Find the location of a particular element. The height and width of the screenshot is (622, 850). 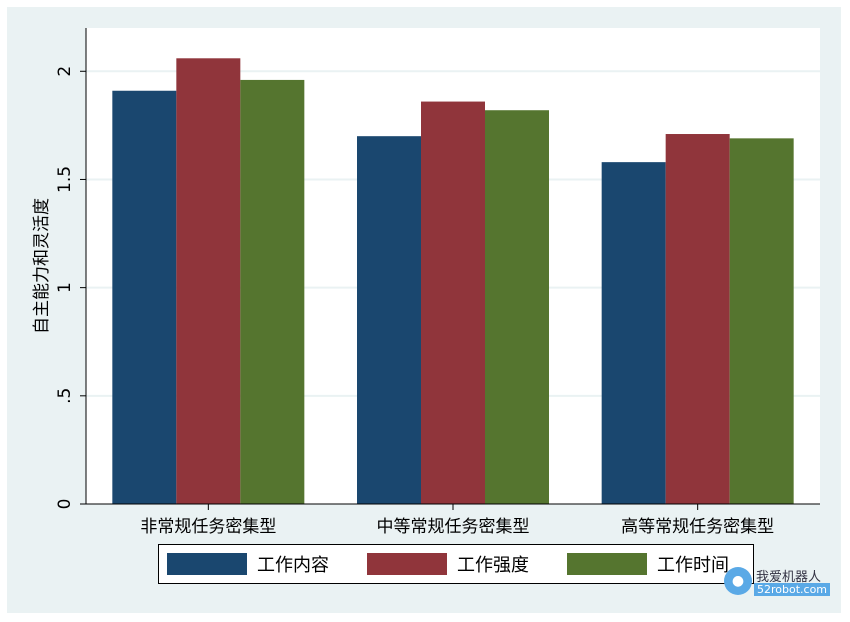

y-tick-label: .5 is located at coordinates (65, 396).